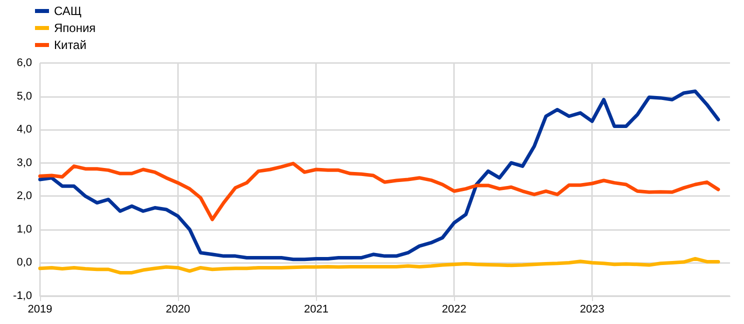  I want to click on legend-label: САЩ, so click(68, 11).